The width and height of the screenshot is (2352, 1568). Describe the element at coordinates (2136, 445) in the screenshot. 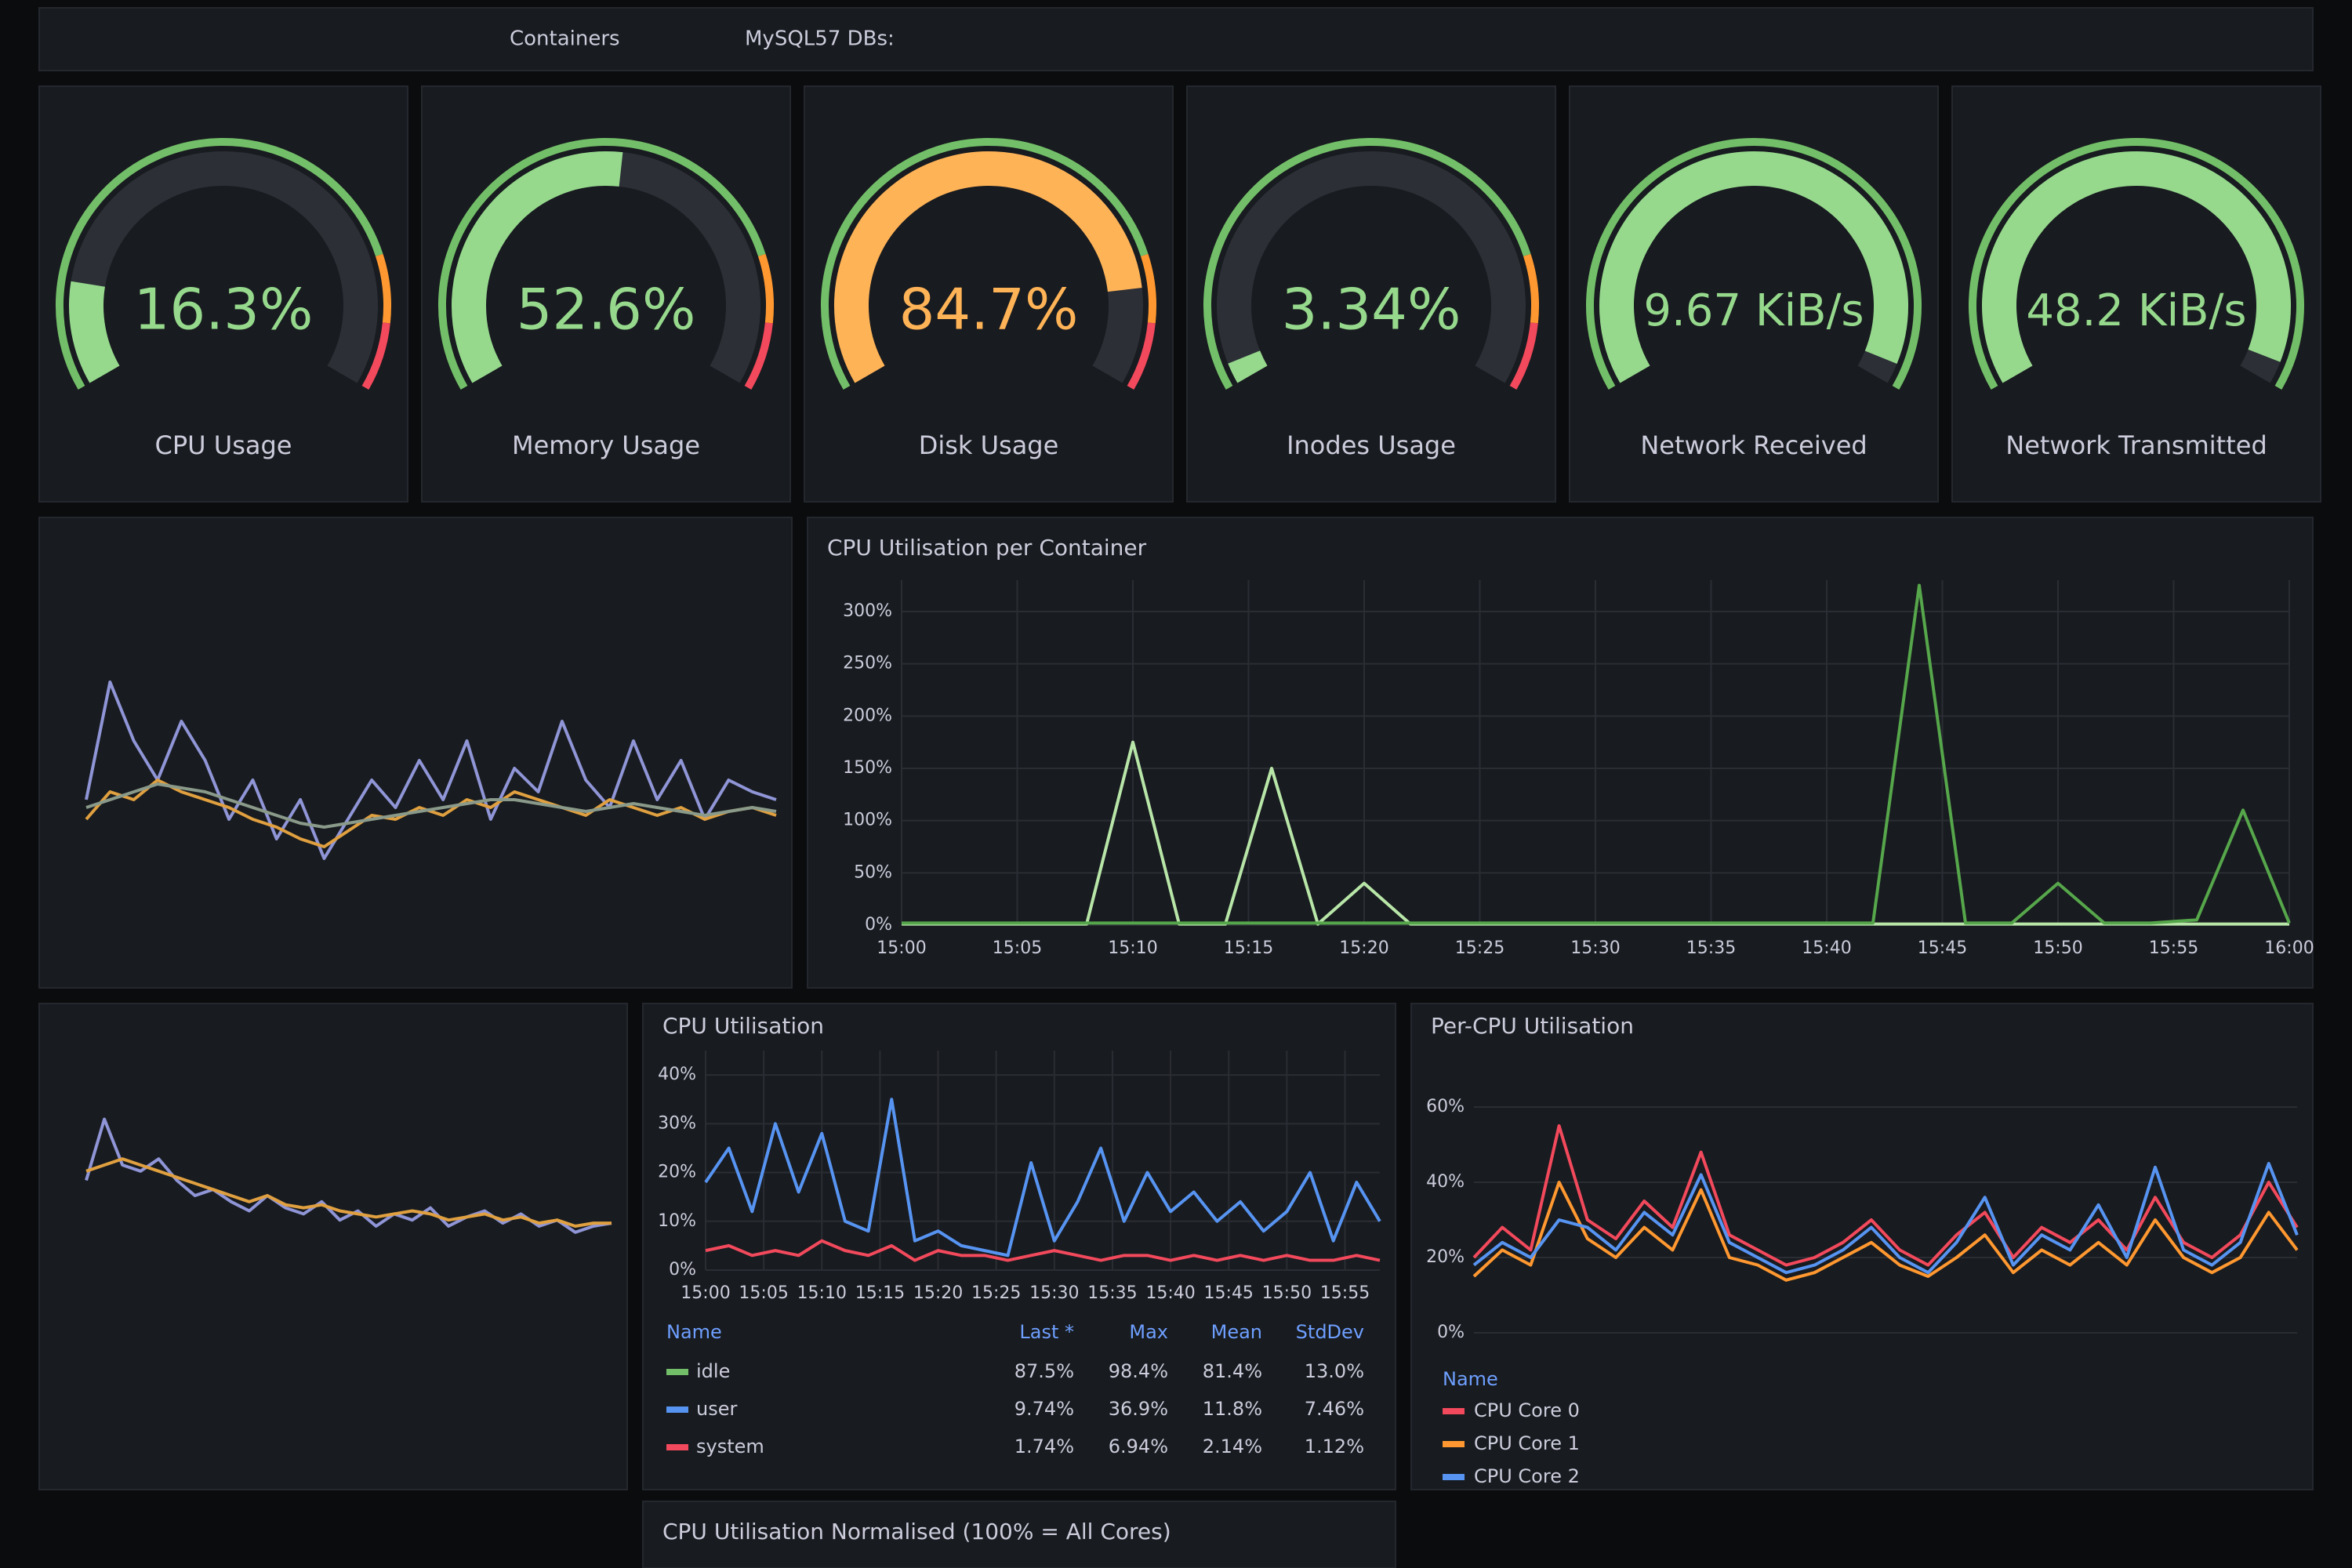

I see `gauge-label: Network Transmitted` at that location.